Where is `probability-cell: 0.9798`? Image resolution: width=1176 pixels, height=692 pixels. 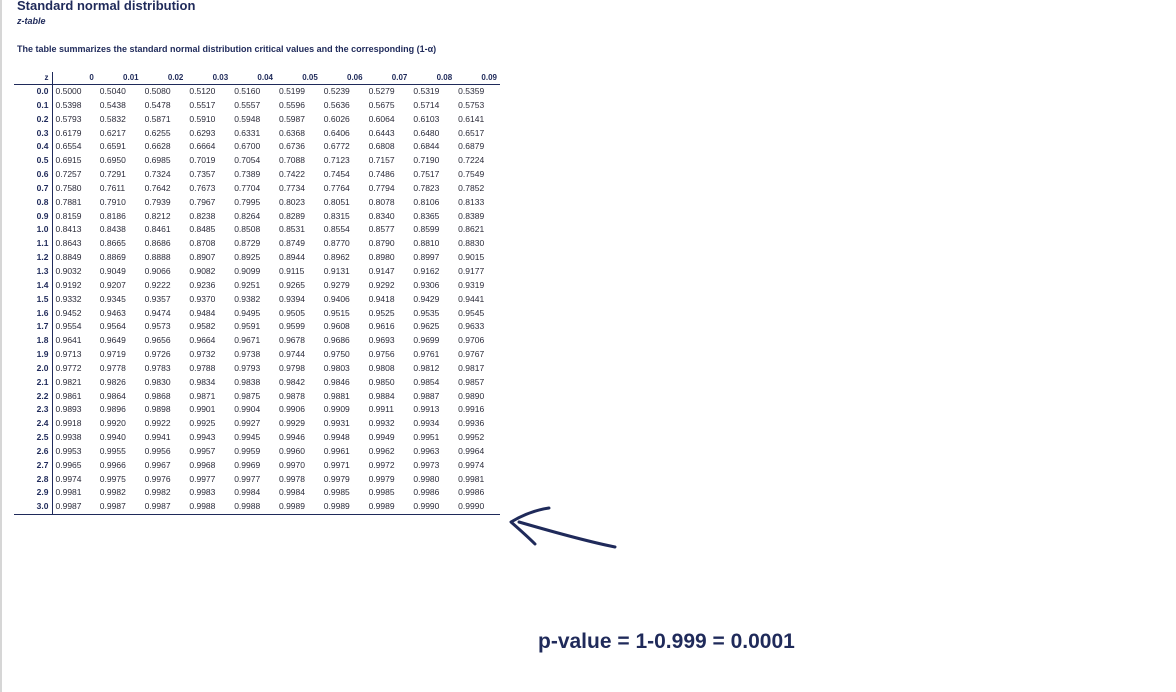
probability-cell: 0.9798 is located at coordinates (291, 367).